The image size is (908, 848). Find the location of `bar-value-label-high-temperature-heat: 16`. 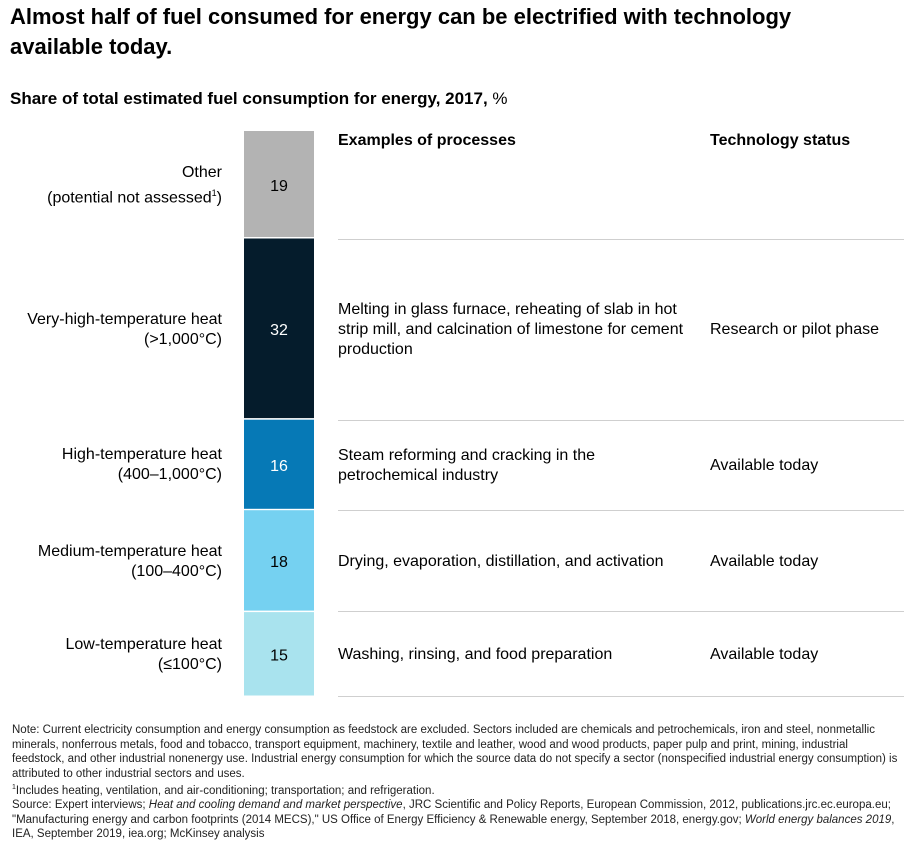

bar-value-label-high-temperature-heat: 16 is located at coordinates (279, 466).